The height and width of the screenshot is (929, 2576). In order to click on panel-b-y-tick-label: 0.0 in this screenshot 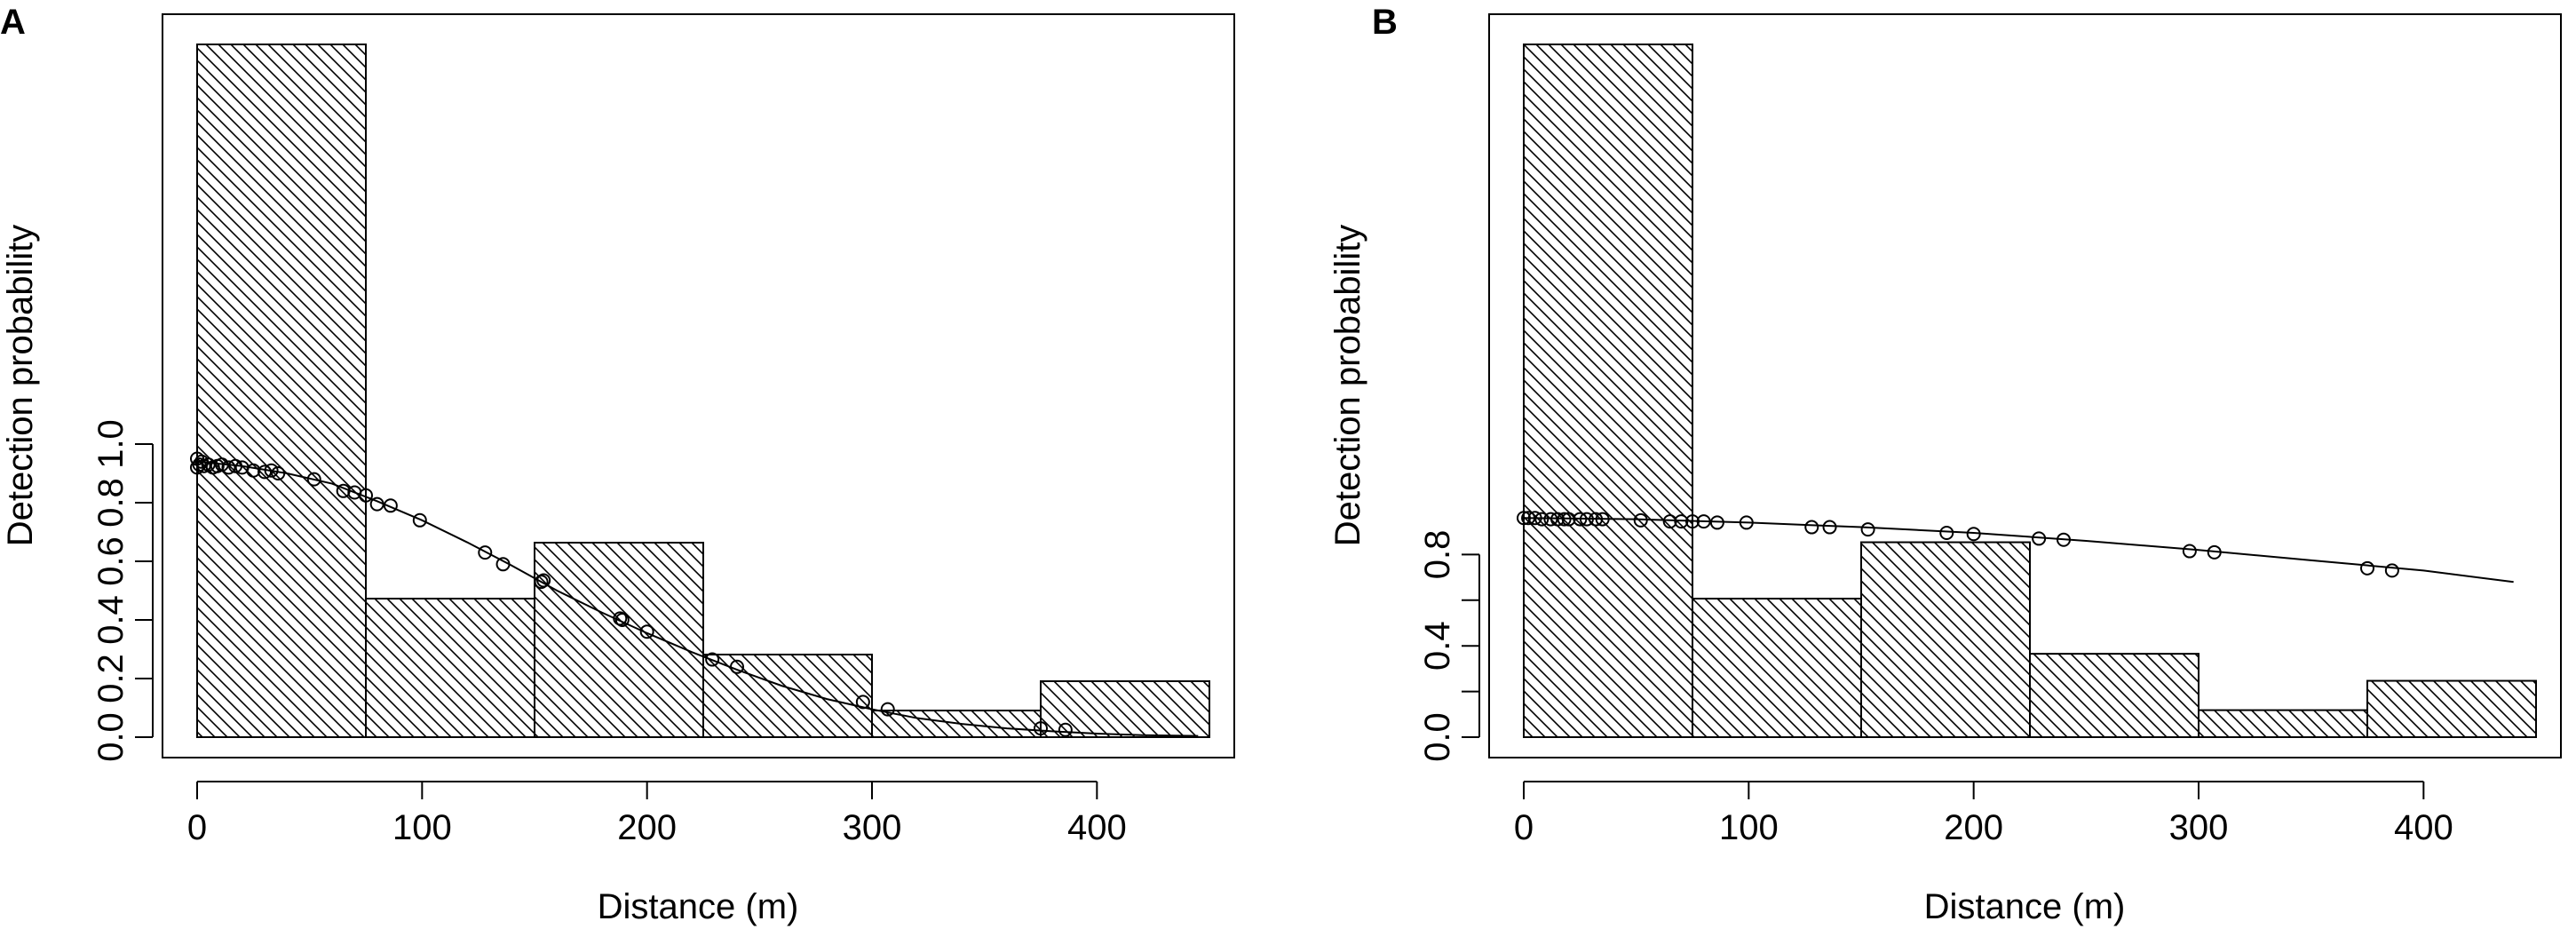, I will do `click(1438, 737)`.